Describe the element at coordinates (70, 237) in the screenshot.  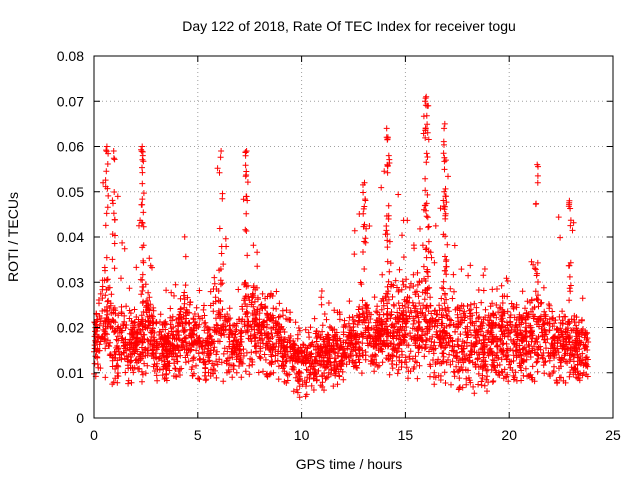
I see `y-tick-label: 0.04` at that location.